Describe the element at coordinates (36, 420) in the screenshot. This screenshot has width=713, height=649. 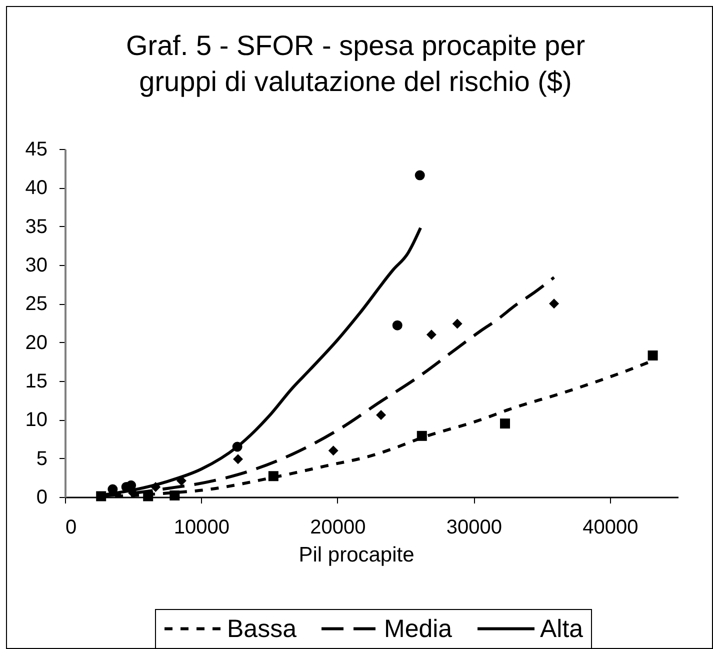
I see `y-tick-label: 10` at that location.